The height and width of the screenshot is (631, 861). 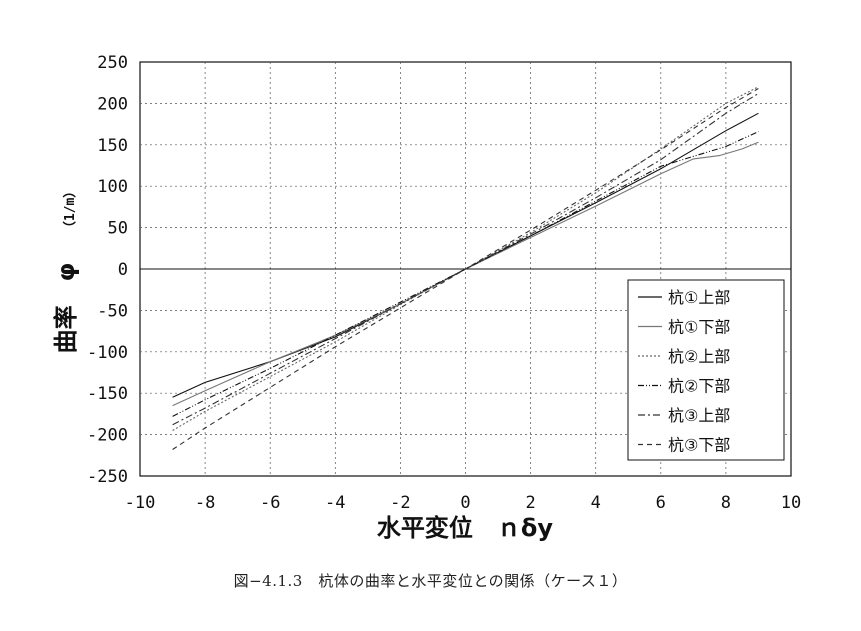 I want to click on legend-label-5: 杭③上部, so click(x=699, y=415).